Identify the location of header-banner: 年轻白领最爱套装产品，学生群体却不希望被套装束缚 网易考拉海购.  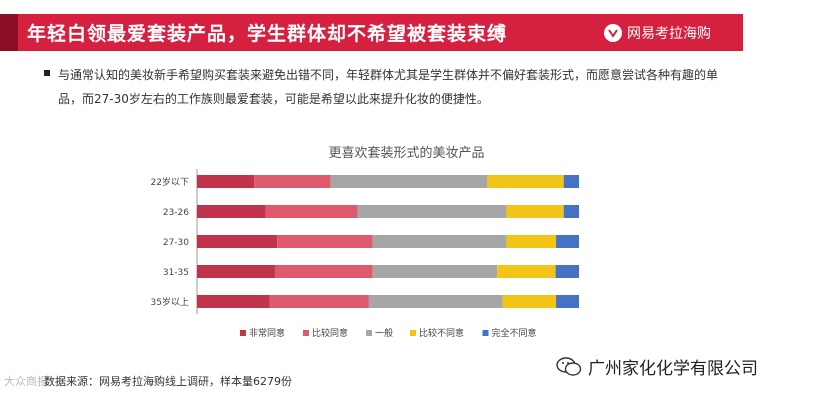
(371, 32).